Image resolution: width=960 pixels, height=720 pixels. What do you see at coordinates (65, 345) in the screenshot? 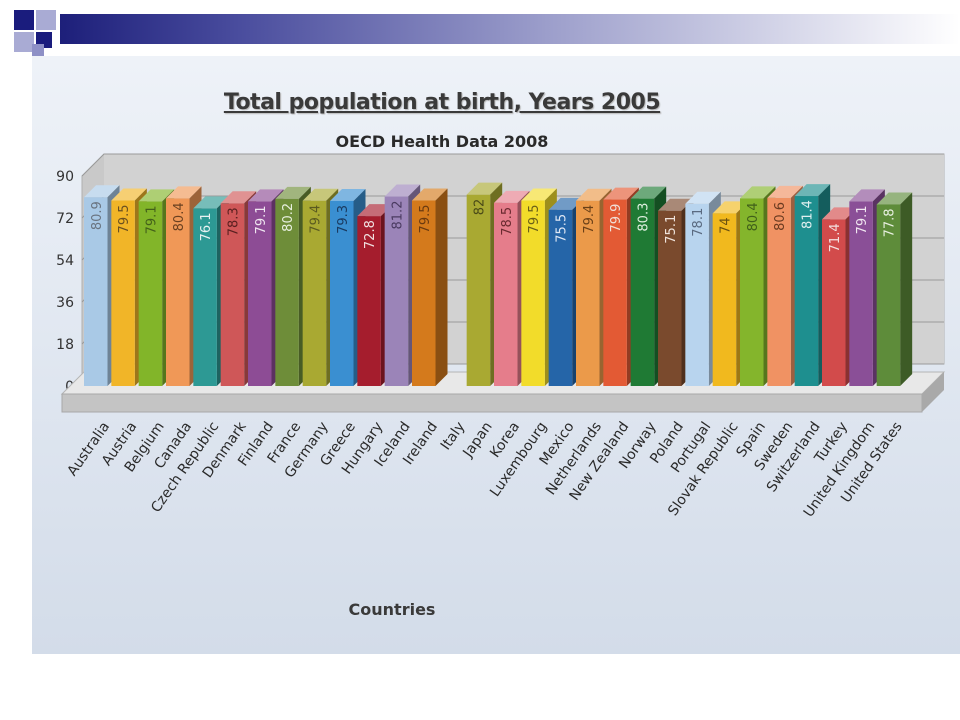
I see `y-tick-label: 18` at bounding box center [65, 345].